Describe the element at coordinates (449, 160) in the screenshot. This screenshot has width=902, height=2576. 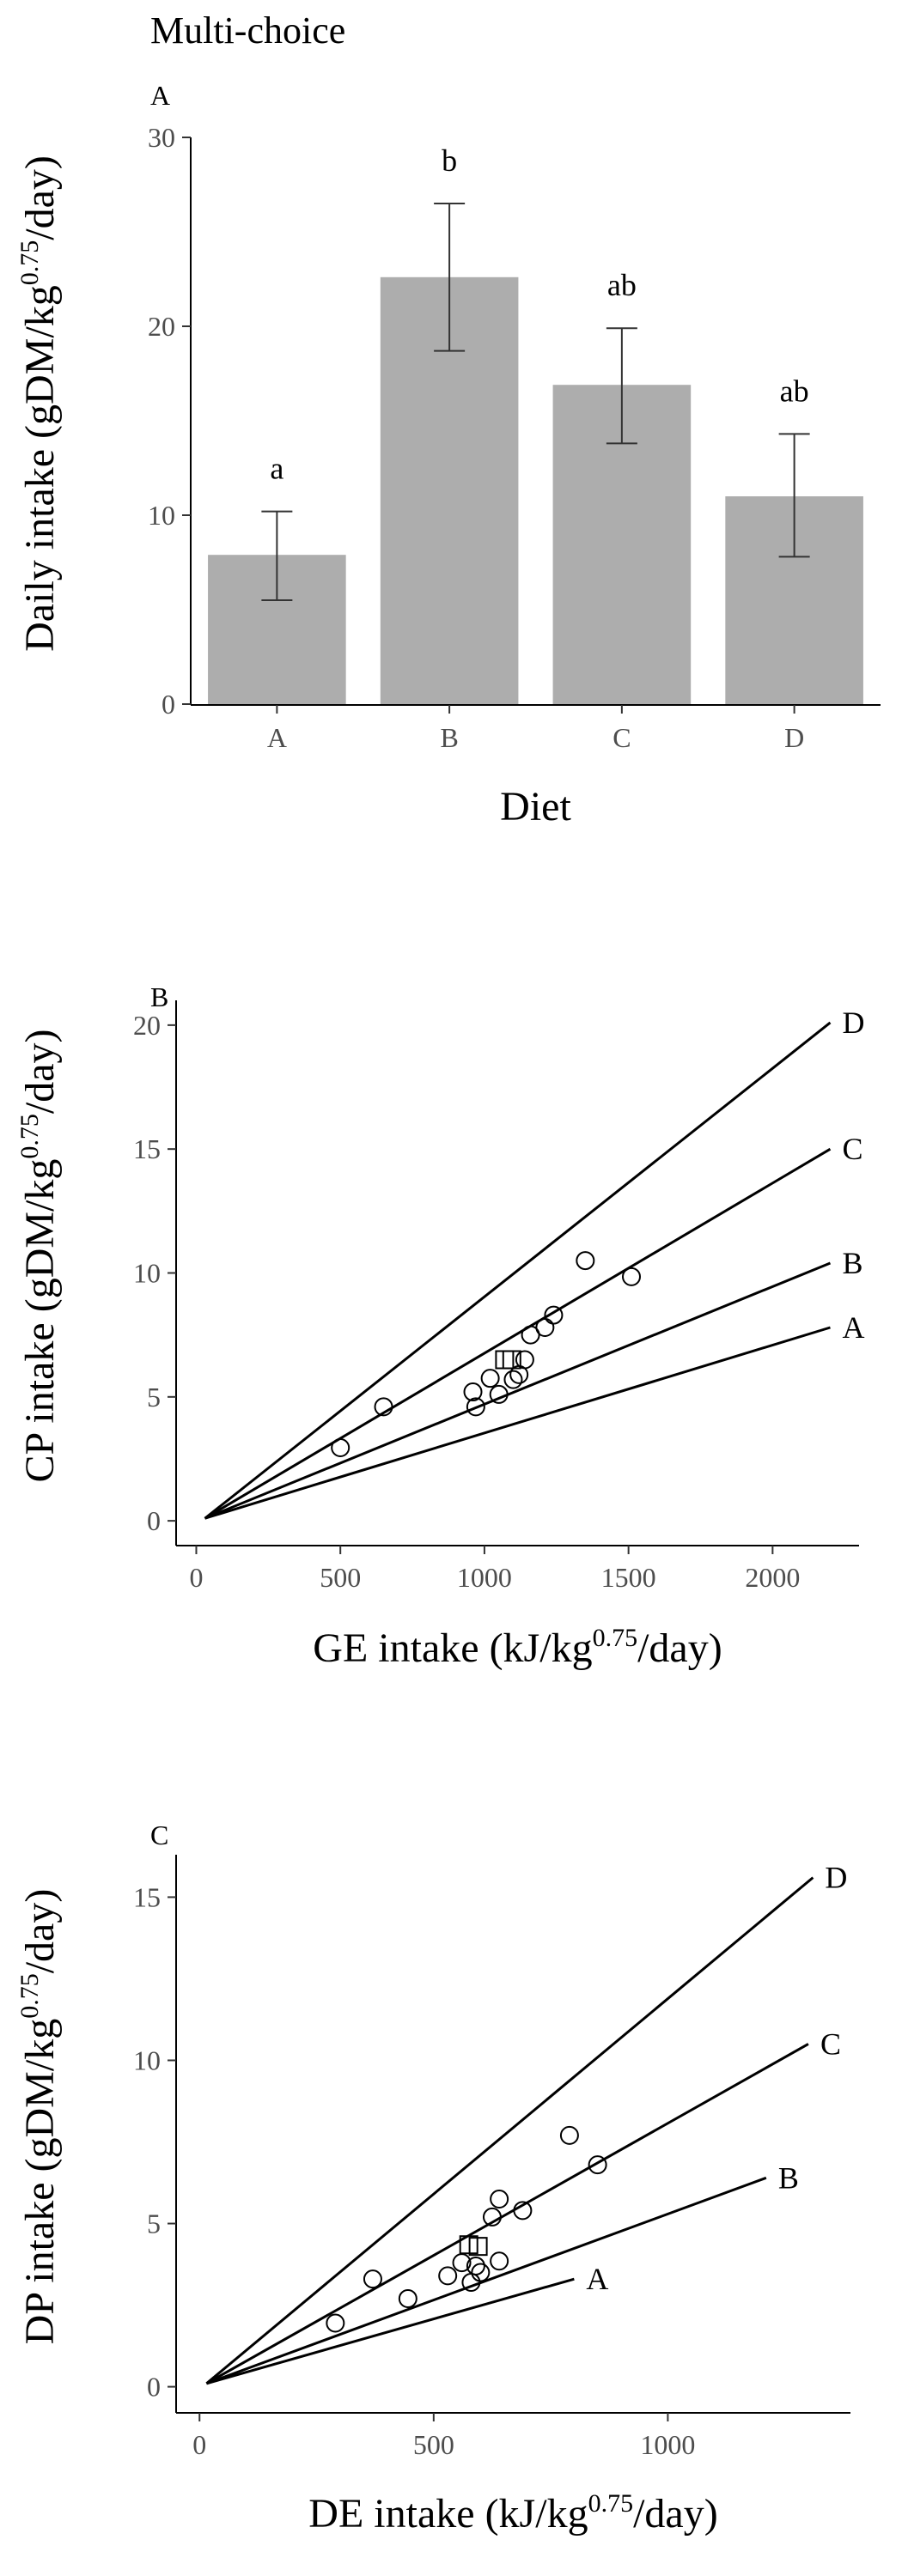
I see `group-letter: b` at that location.